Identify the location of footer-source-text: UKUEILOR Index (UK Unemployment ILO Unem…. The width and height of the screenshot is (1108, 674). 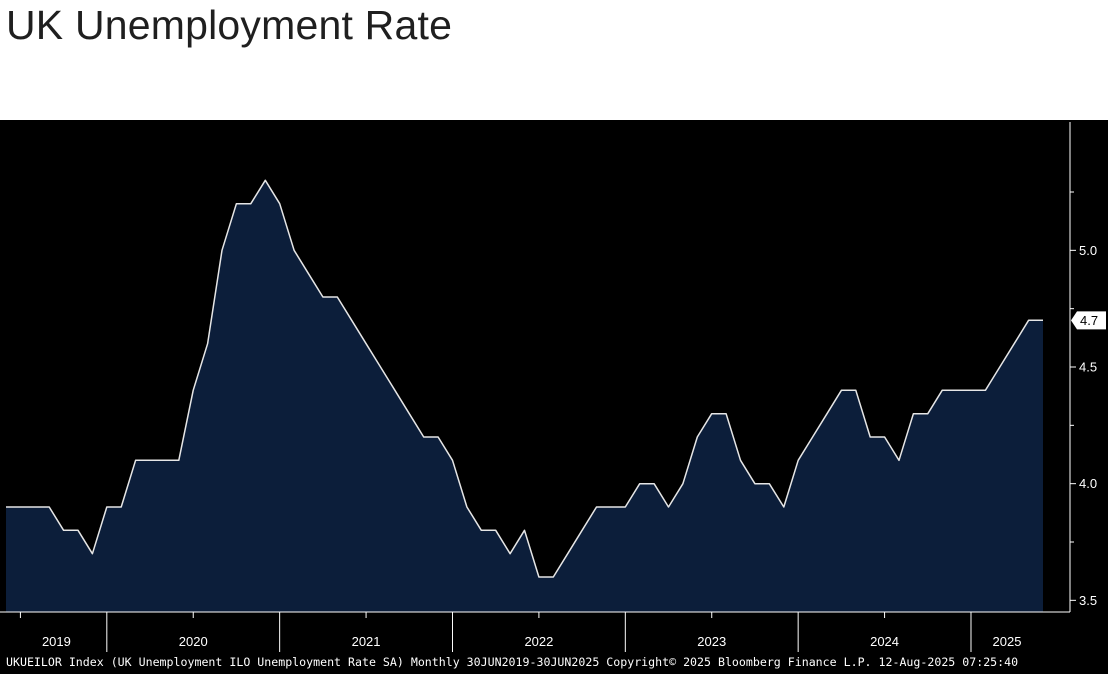
(512, 662).